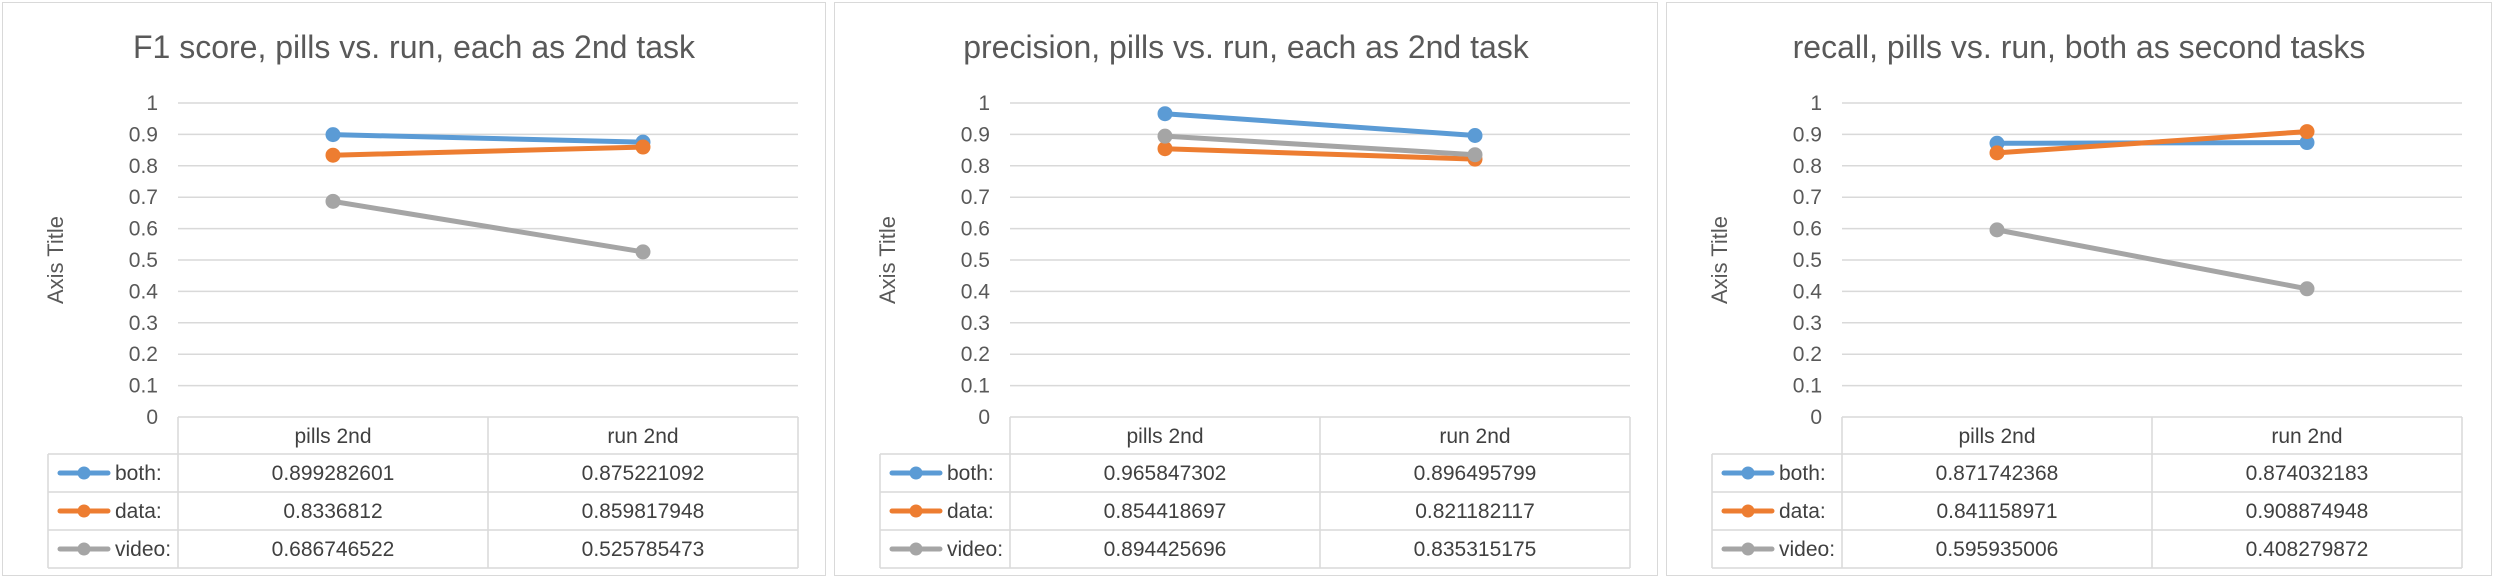 This screenshot has width=2496, height=579. Describe the element at coordinates (2307, 473) in the screenshot. I see `table-value-cell: 0.874032183` at that location.